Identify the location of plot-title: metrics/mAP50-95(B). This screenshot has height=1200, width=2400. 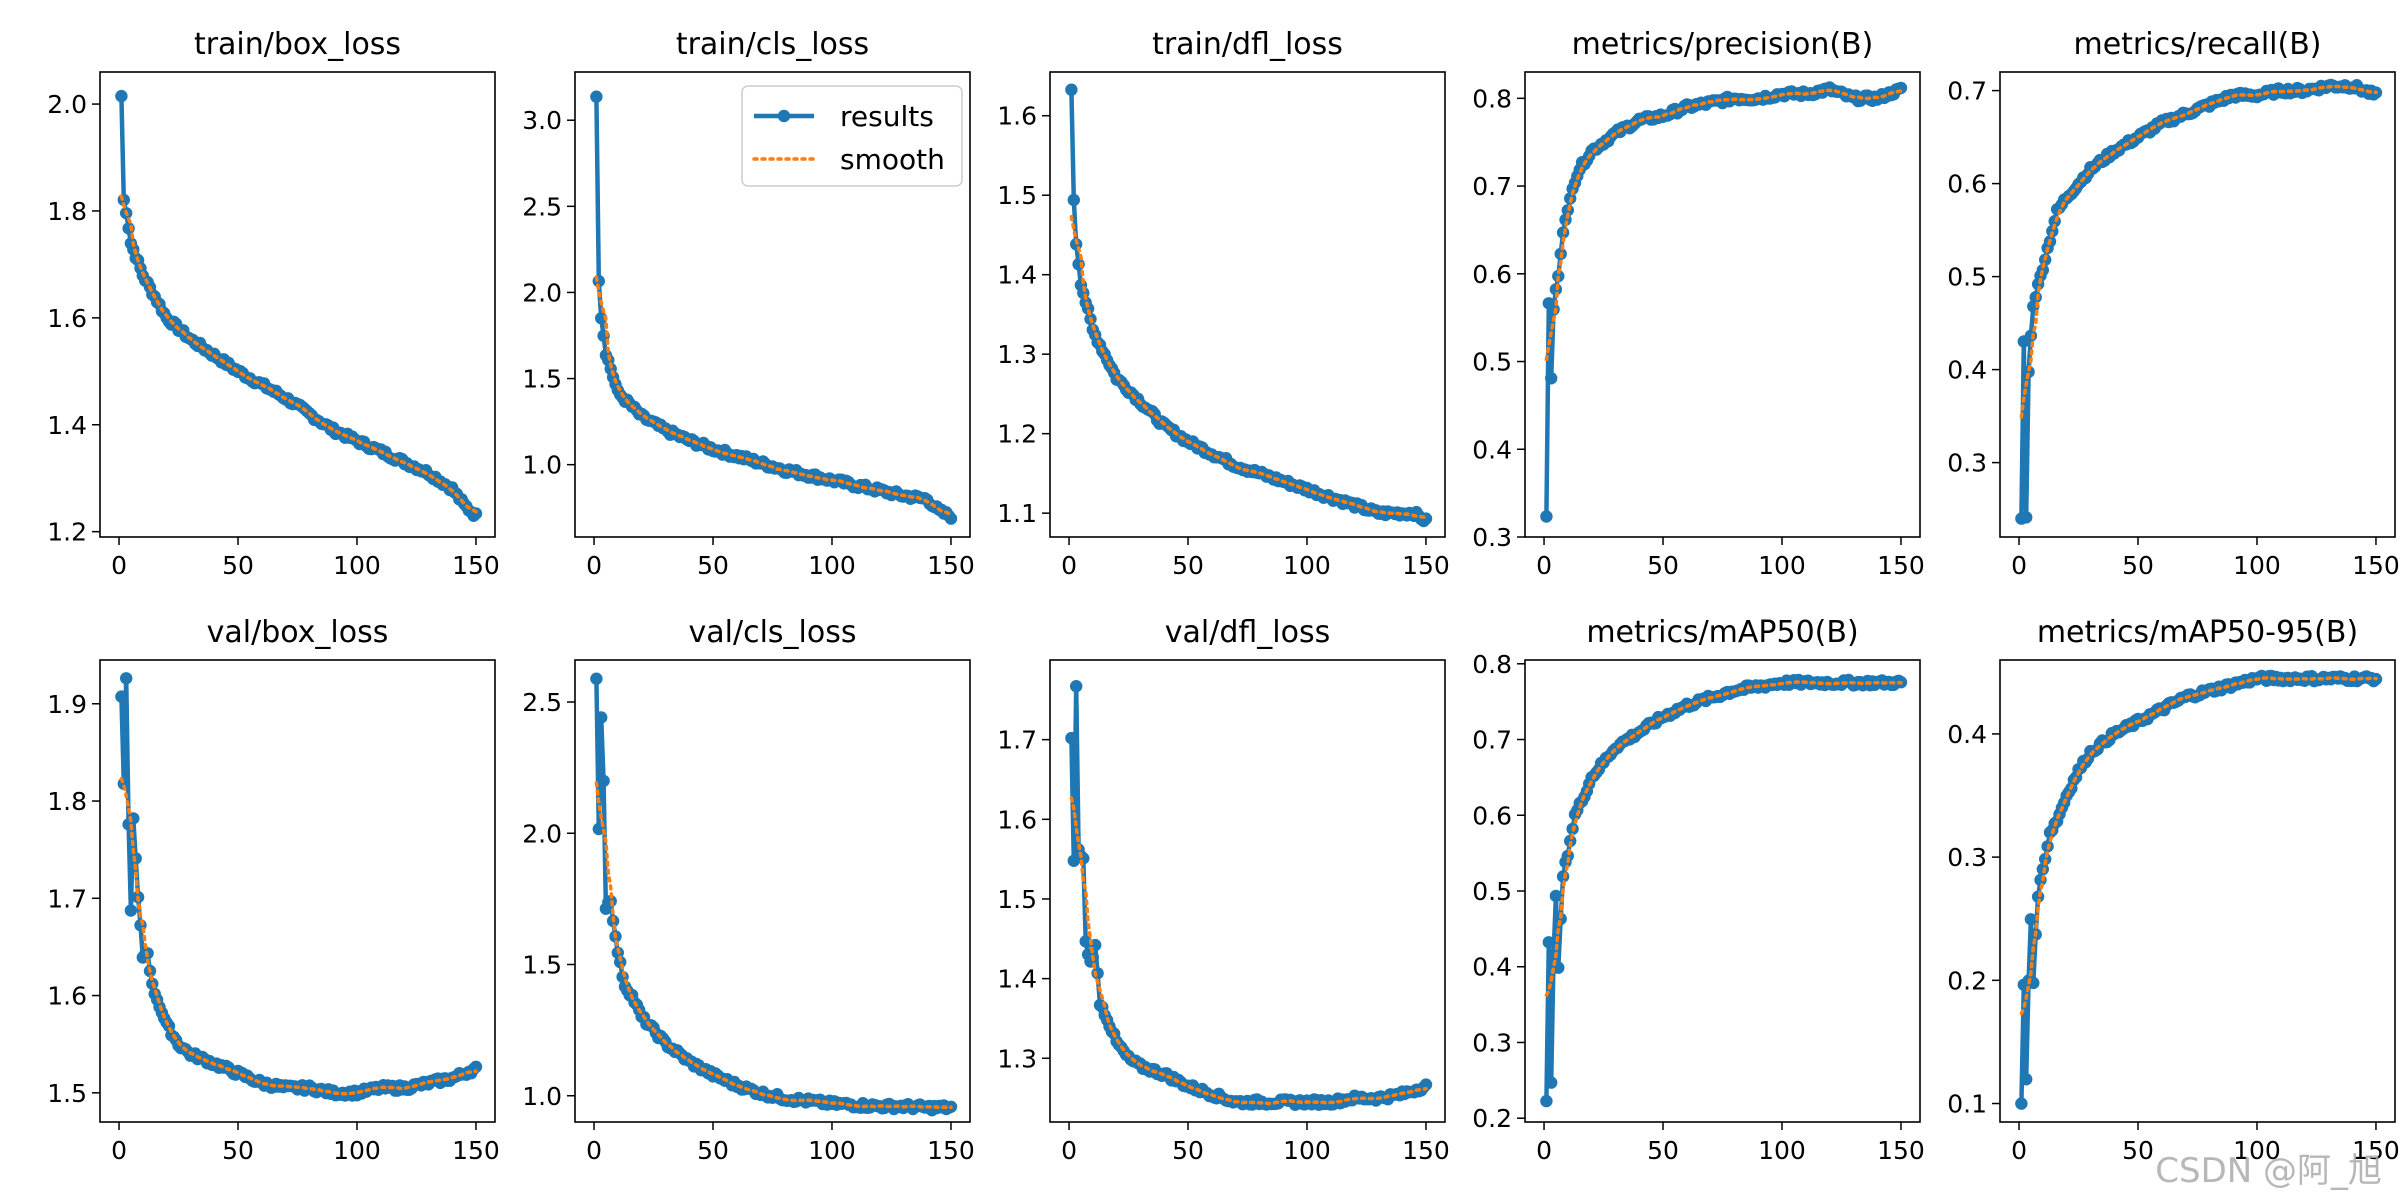
(2197, 632).